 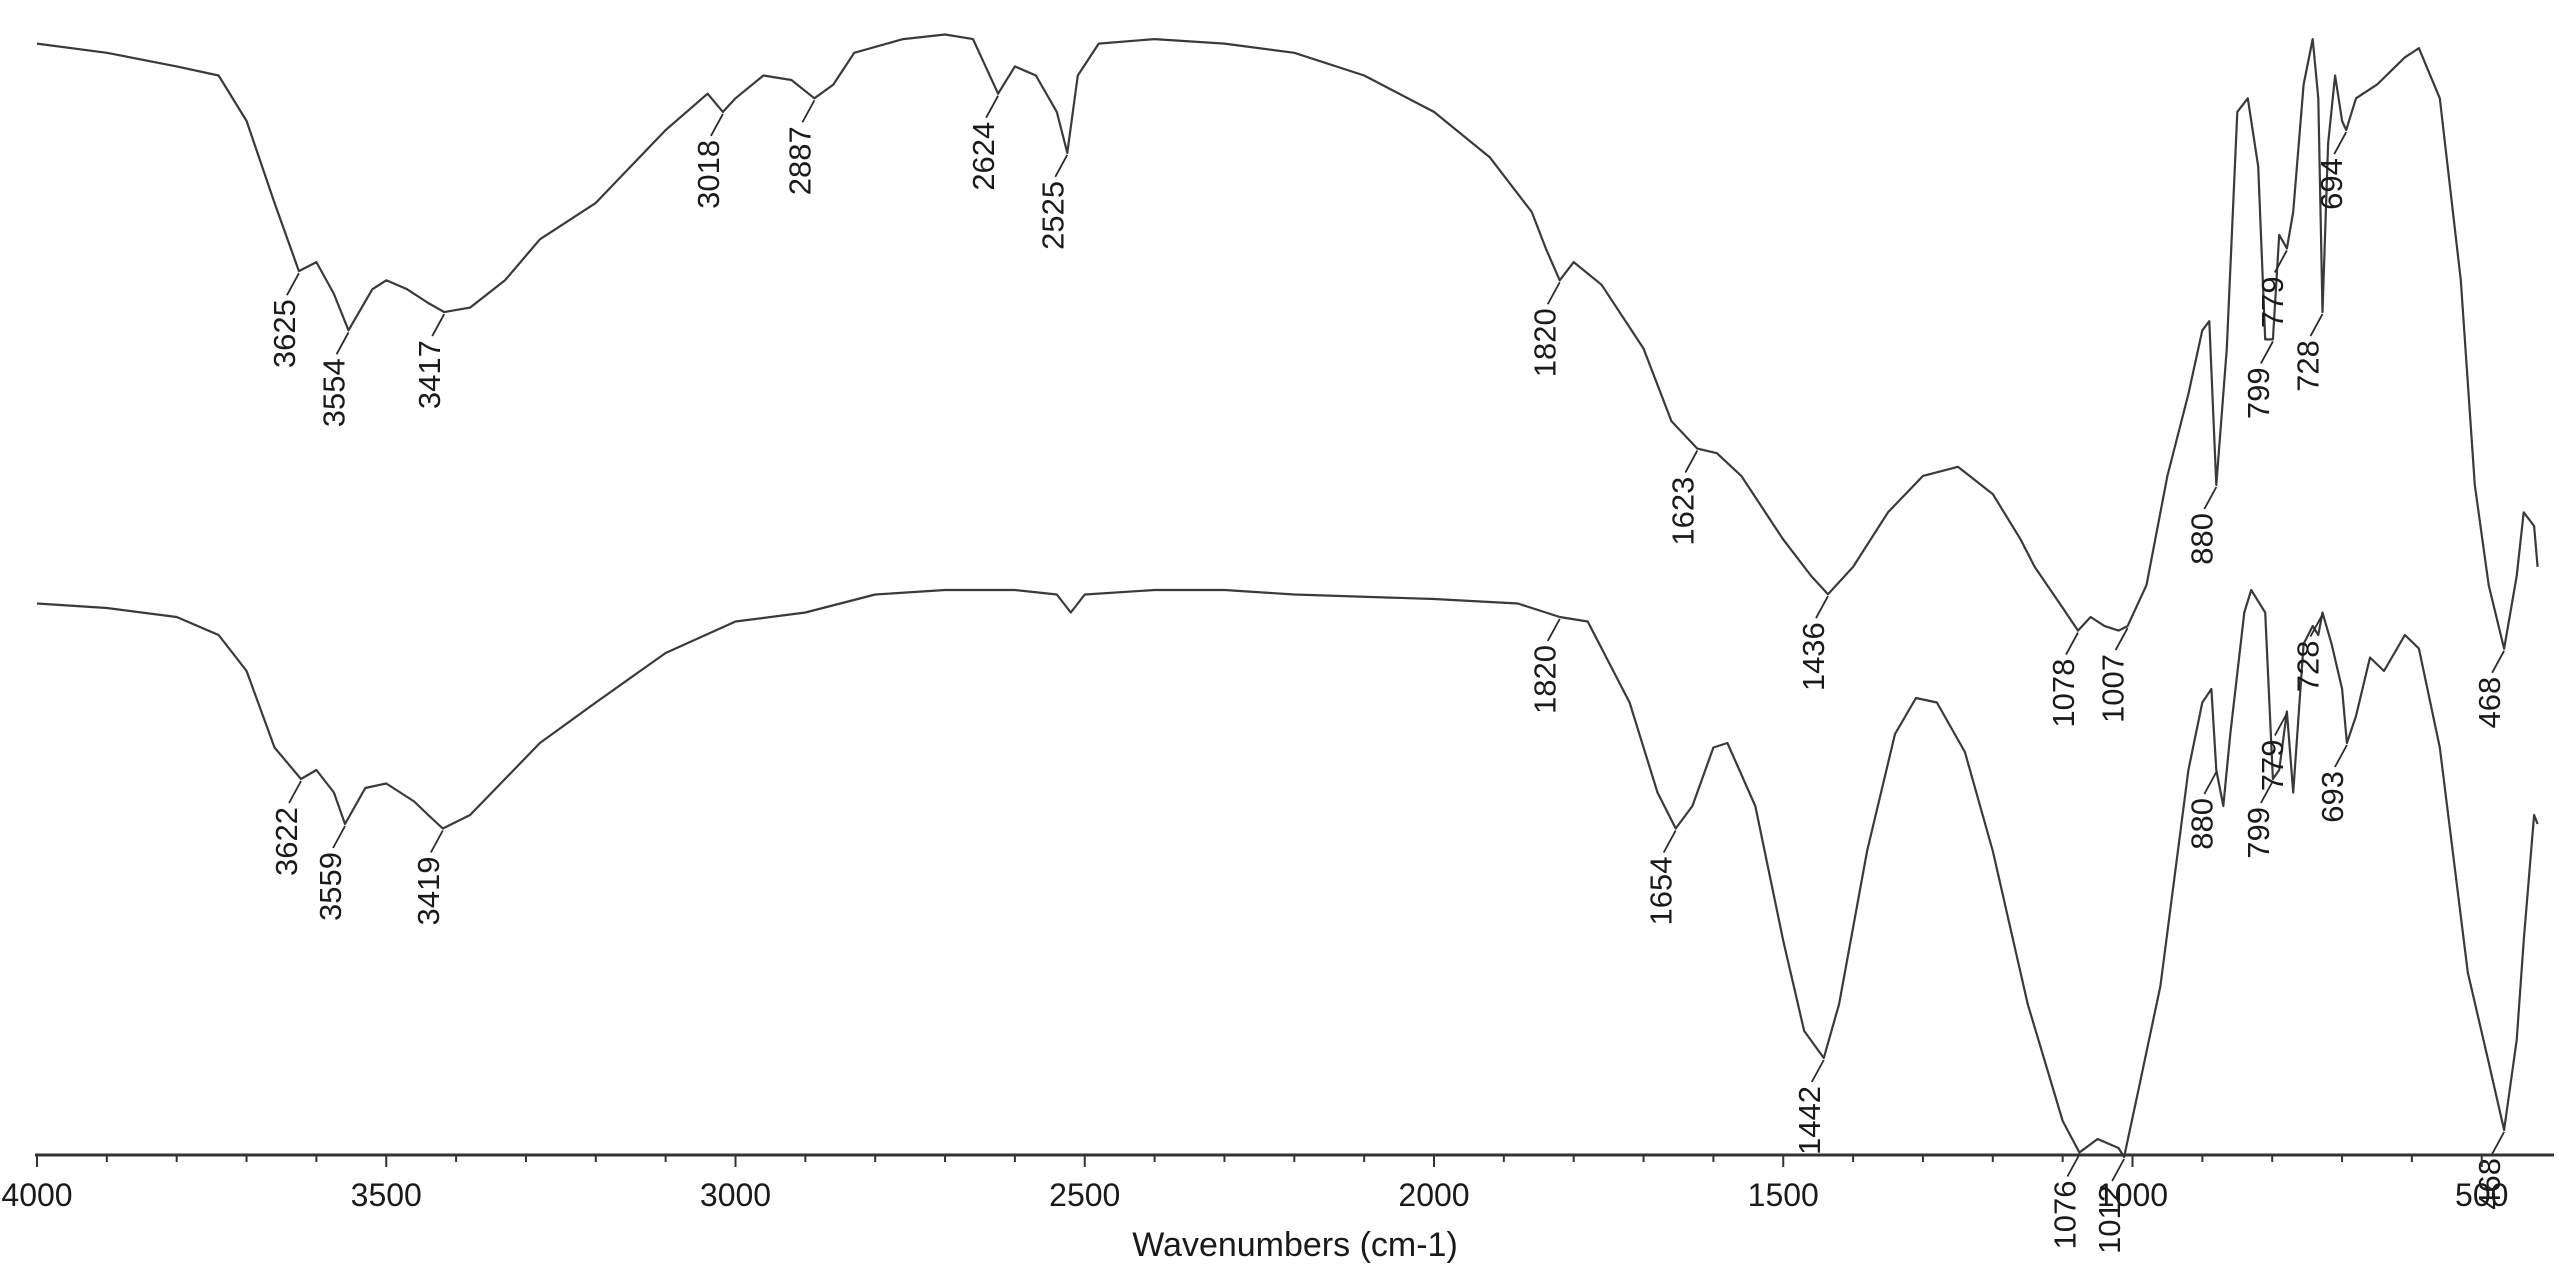 I want to click on peak-label: 1076, so click(x=2064, y=1215).